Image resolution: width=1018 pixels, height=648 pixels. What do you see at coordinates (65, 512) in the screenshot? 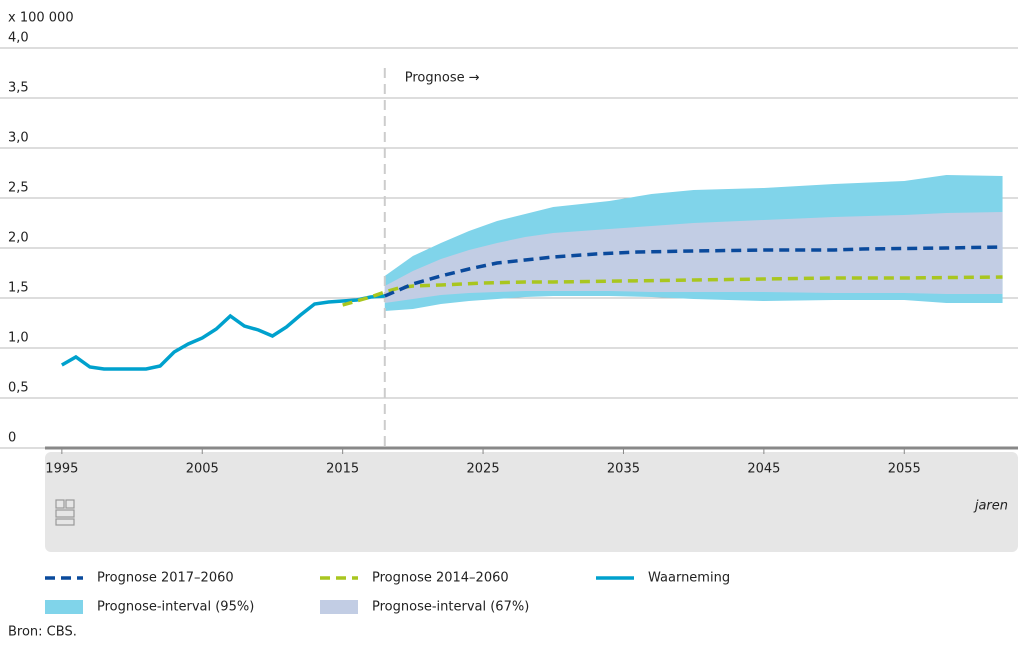
I see `logo` at bounding box center [65, 512].